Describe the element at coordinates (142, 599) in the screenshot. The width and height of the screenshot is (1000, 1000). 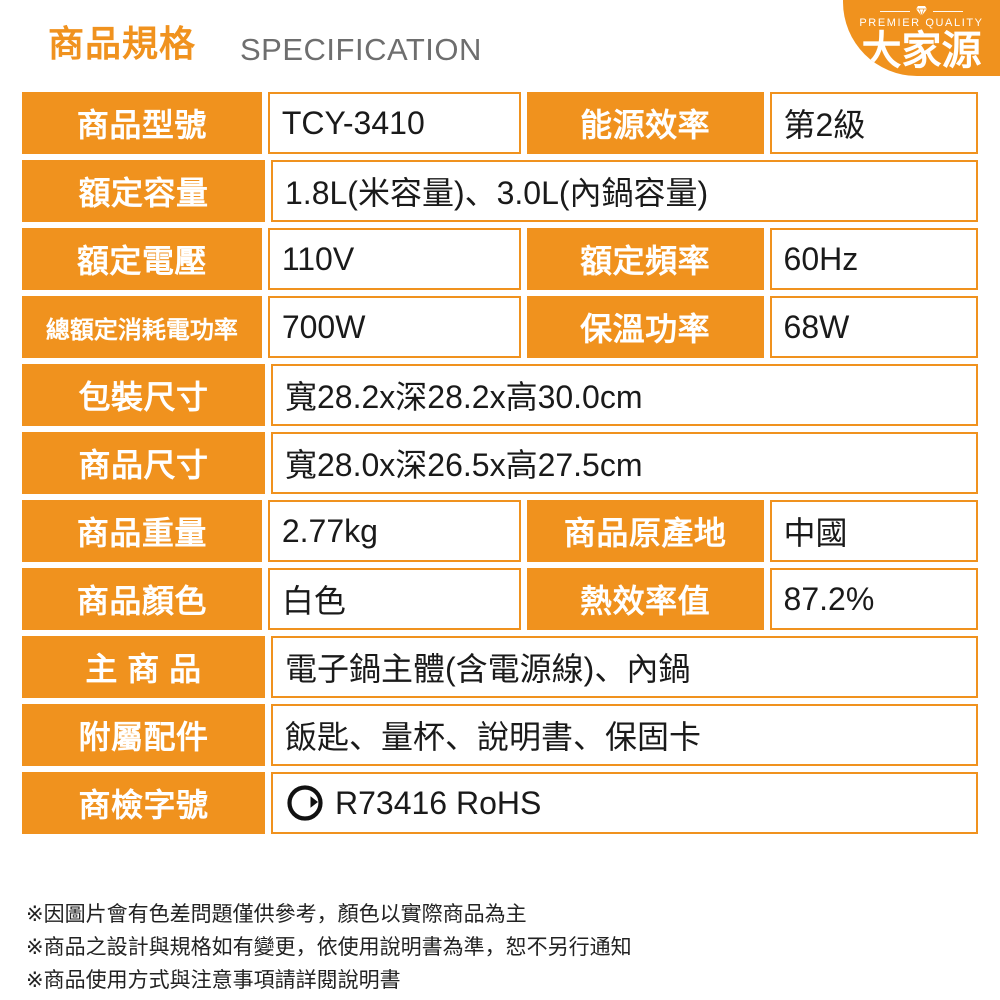
I see `spec-label: 商品顏色` at that location.